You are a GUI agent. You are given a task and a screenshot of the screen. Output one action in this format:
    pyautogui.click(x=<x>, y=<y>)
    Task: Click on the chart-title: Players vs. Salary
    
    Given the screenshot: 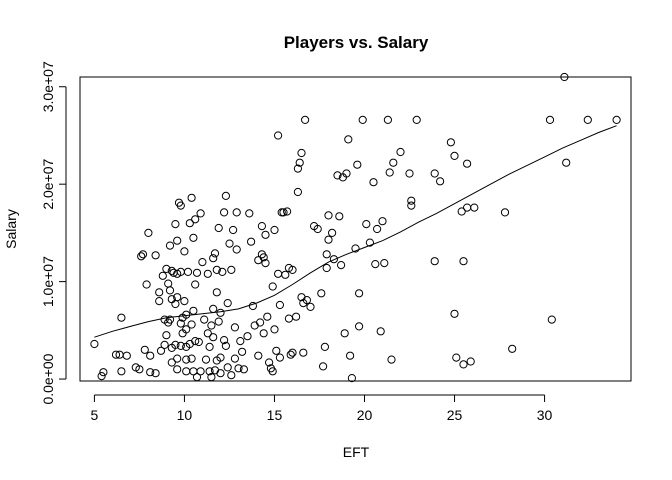 What is the action you would take?
    pyautogui.click(x=356, y=42)
    